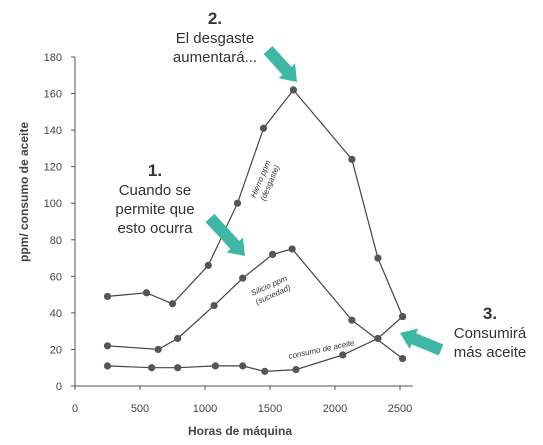 The image size is (543, 445). Describe the element at coordinates (56, 277) in the screenshot. I see `y-tick-label: 60` at that location.